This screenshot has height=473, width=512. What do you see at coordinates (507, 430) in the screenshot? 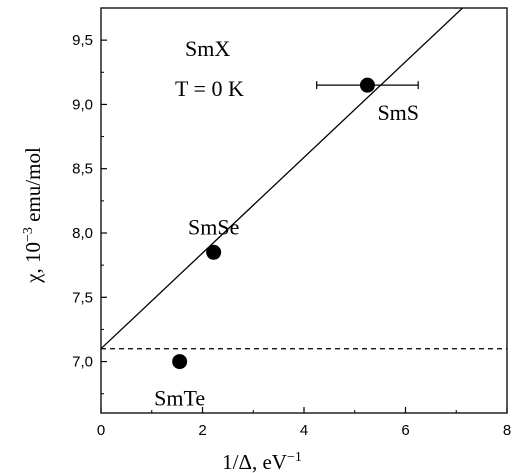
I see `x-tick-label: 8` at bounding box center [507, 430].